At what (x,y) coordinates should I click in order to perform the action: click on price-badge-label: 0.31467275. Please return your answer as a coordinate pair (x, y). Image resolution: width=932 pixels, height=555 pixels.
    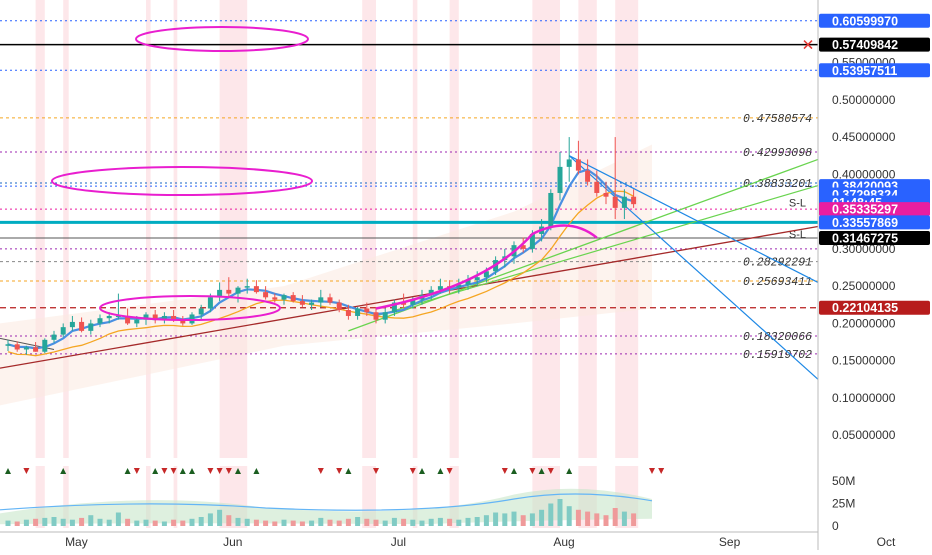
    Looking at the image, I should click on (865, 238).